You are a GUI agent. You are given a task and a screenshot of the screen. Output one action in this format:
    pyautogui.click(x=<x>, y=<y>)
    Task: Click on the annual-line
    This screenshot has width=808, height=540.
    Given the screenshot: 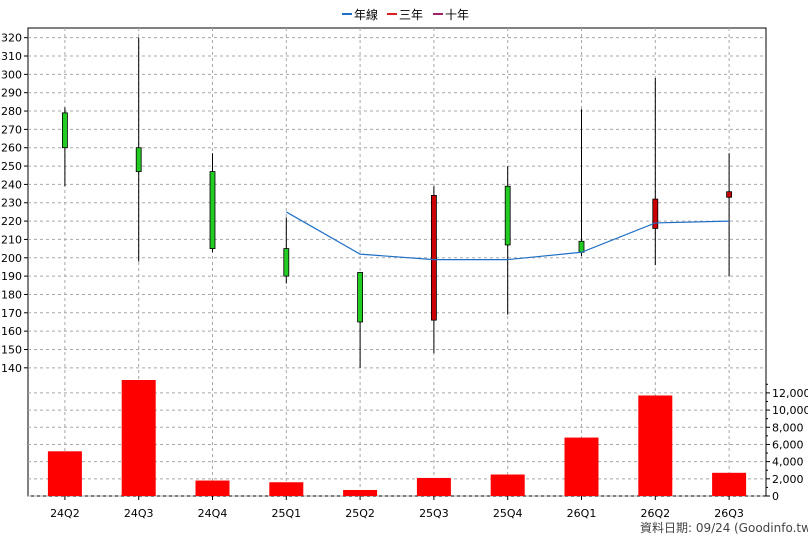 What is the action you would take?
    pyautogui.click(x=508, y=236)
    